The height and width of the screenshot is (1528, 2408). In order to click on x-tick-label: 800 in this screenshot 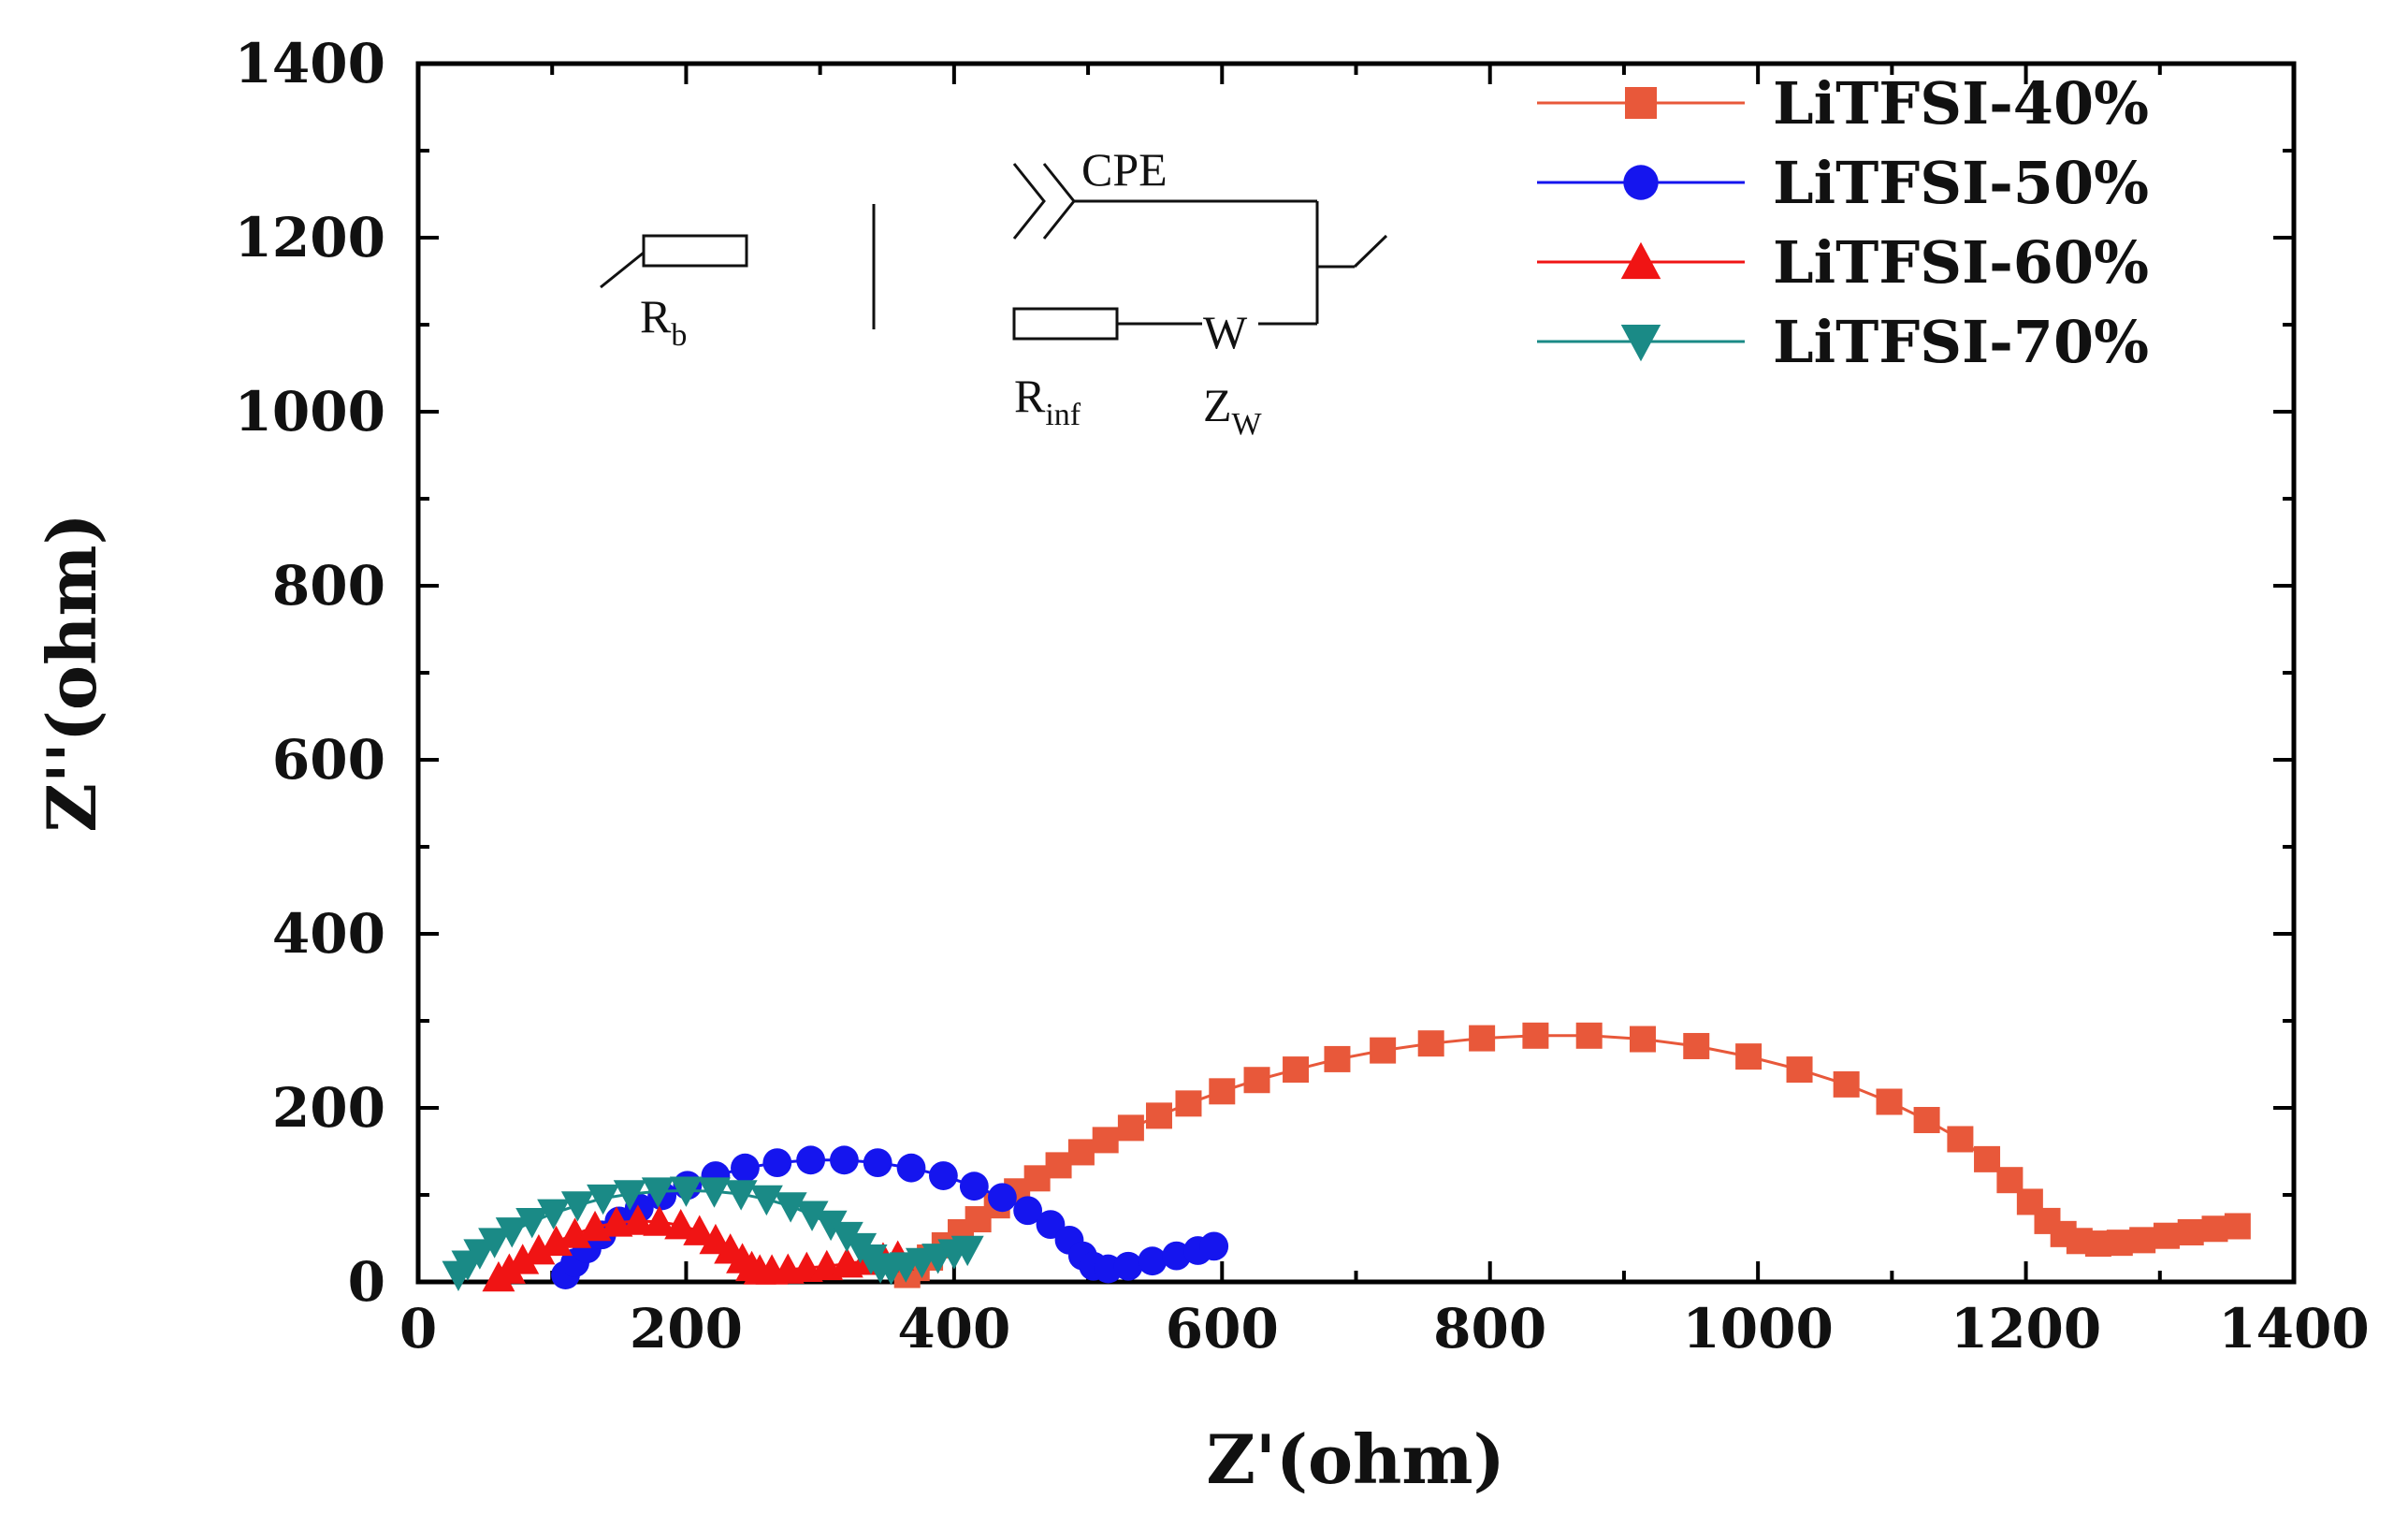, I will do `click(1490, 1329)`.